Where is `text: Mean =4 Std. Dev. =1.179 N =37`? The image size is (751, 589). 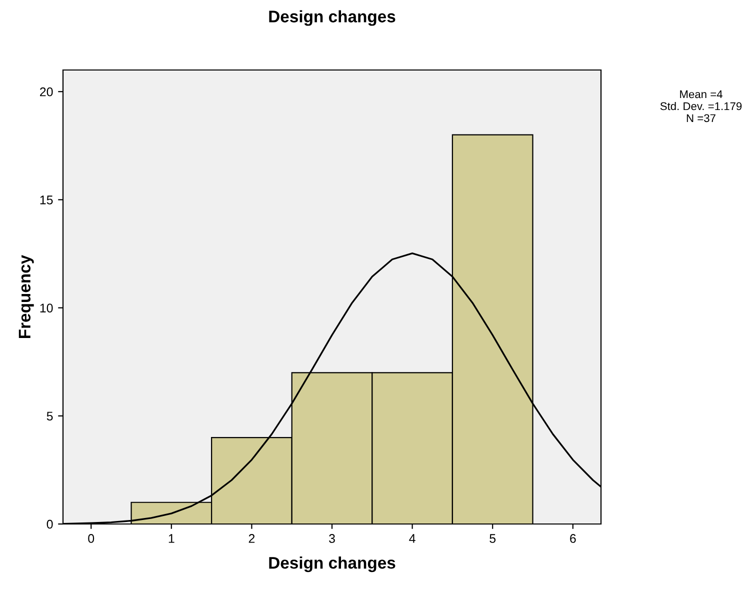
text: Mean =4 Std. Dev. =1.179 N =37 is located at coordinates (701, 106).